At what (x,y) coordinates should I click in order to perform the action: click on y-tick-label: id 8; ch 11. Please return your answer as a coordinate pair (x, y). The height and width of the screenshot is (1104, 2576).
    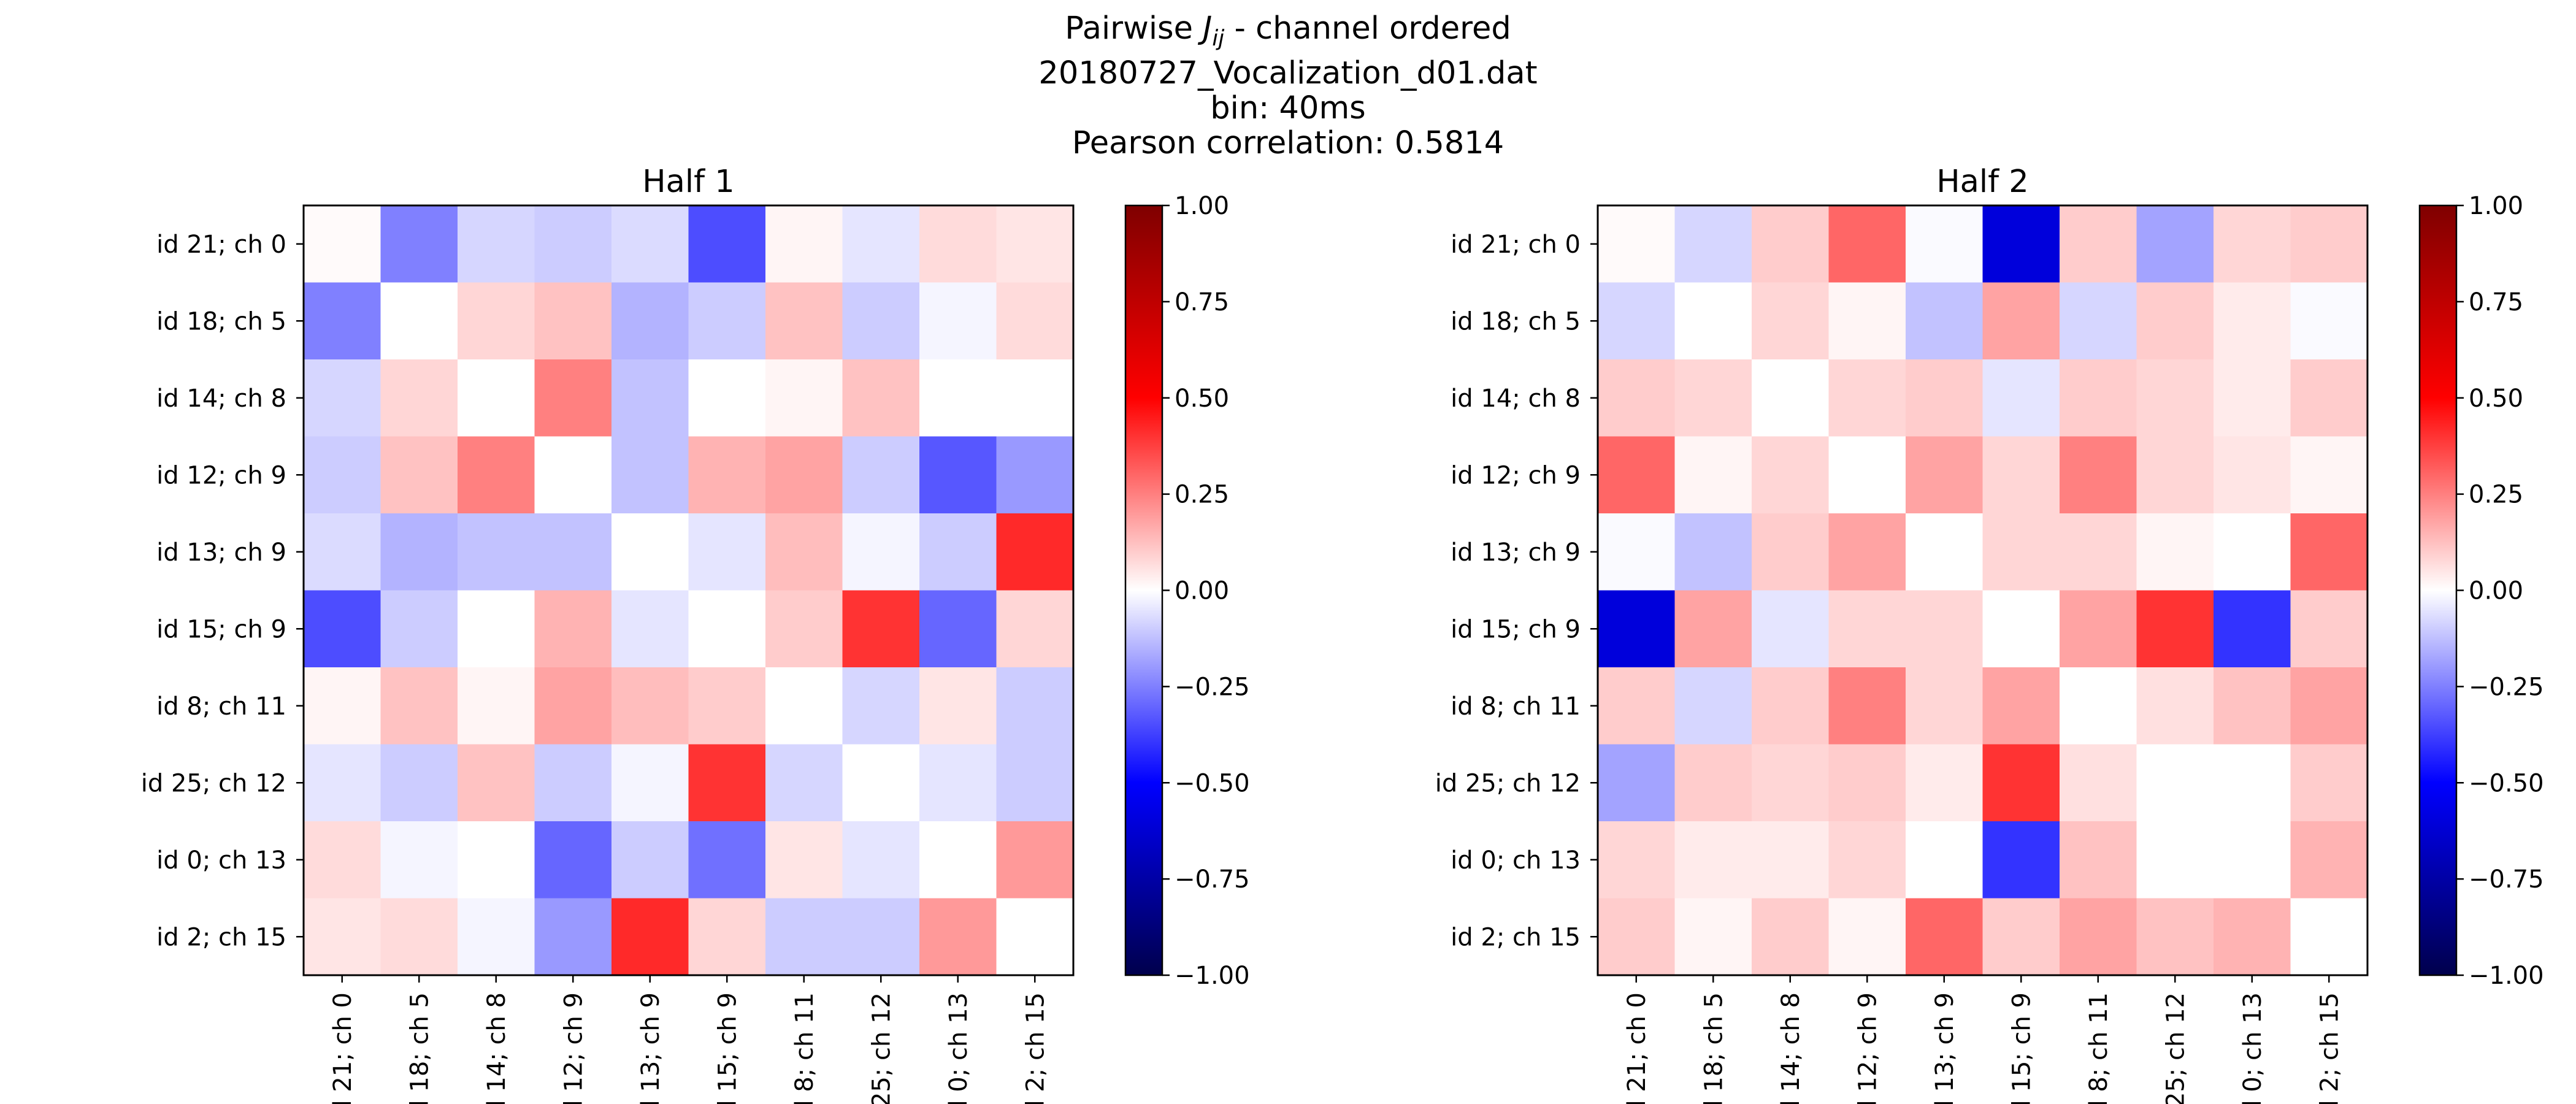
    Looking at the image, I should click on (1516, 706).